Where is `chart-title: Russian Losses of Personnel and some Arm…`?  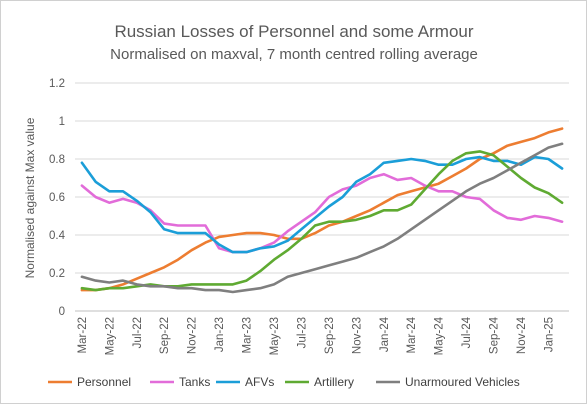
chart-title: Russian Losses of Personnel and some Arm… is located at coordinates (293, 31).